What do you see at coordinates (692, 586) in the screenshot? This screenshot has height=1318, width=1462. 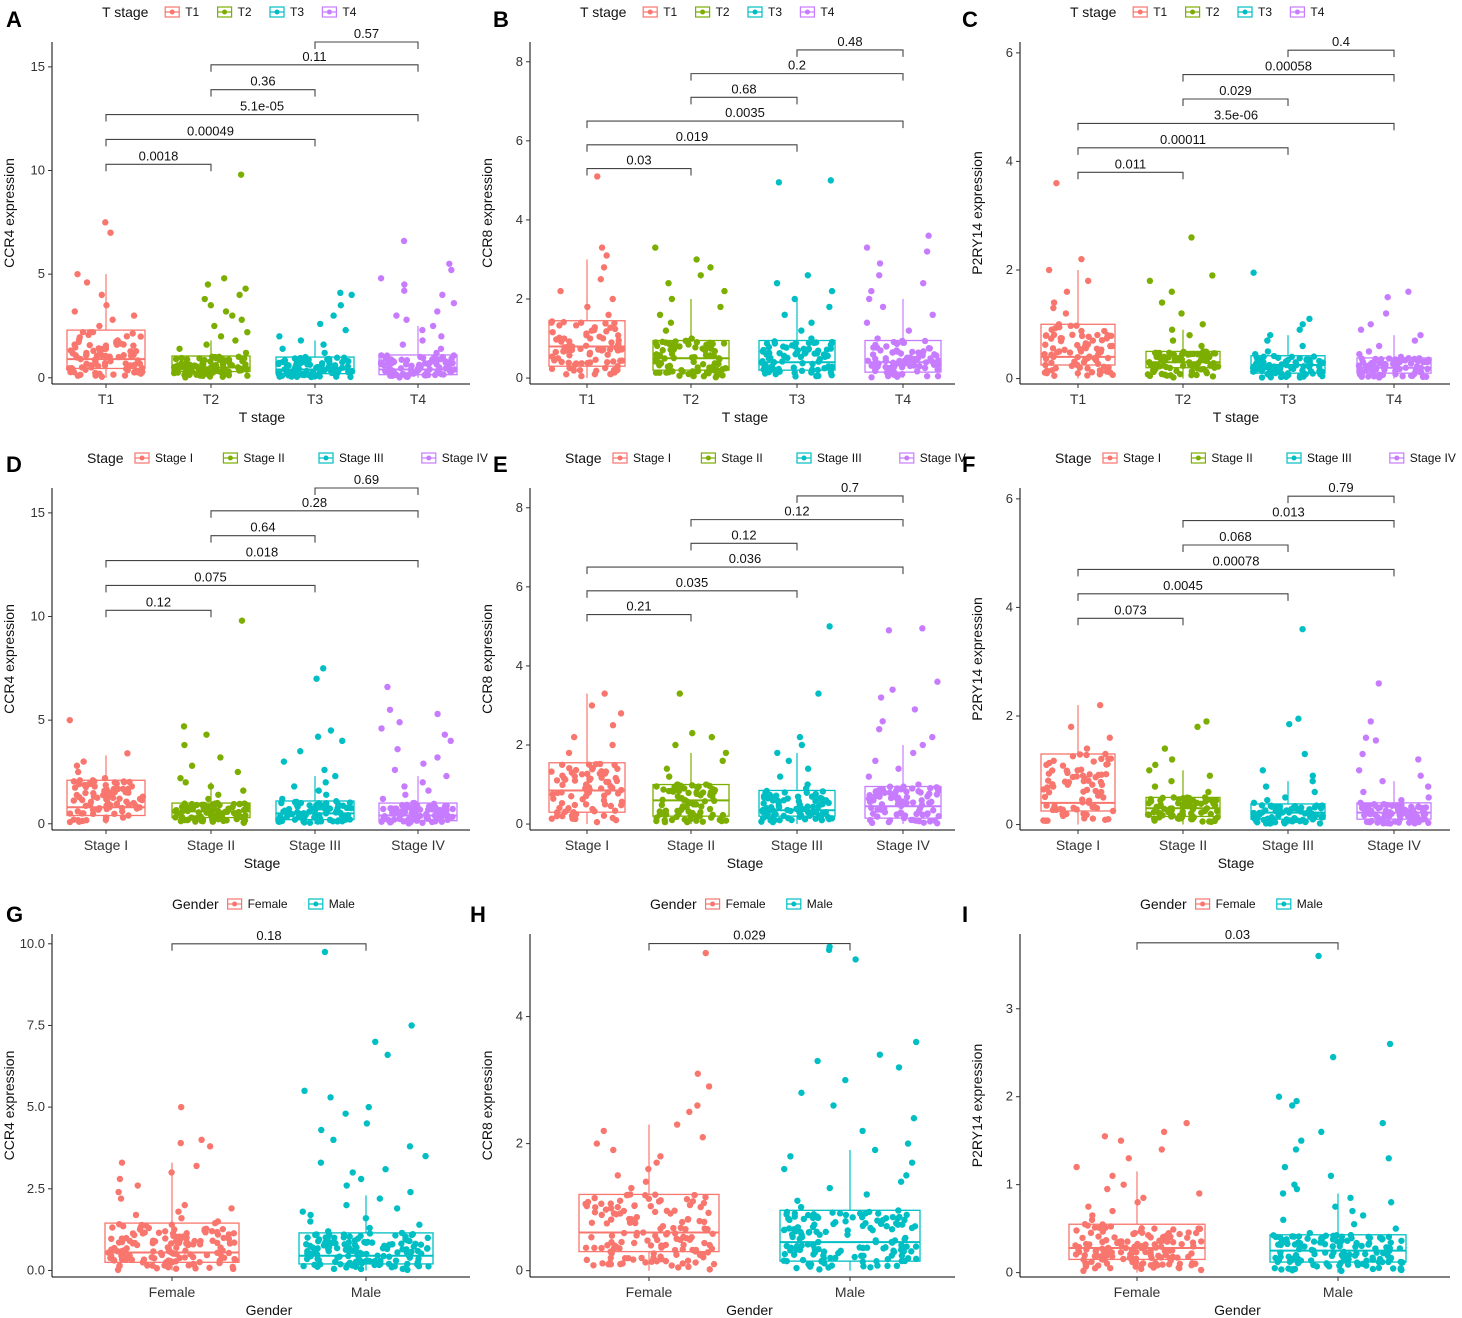 I see `comparison-bracket: 0.035` at bounding box center [692, 586].